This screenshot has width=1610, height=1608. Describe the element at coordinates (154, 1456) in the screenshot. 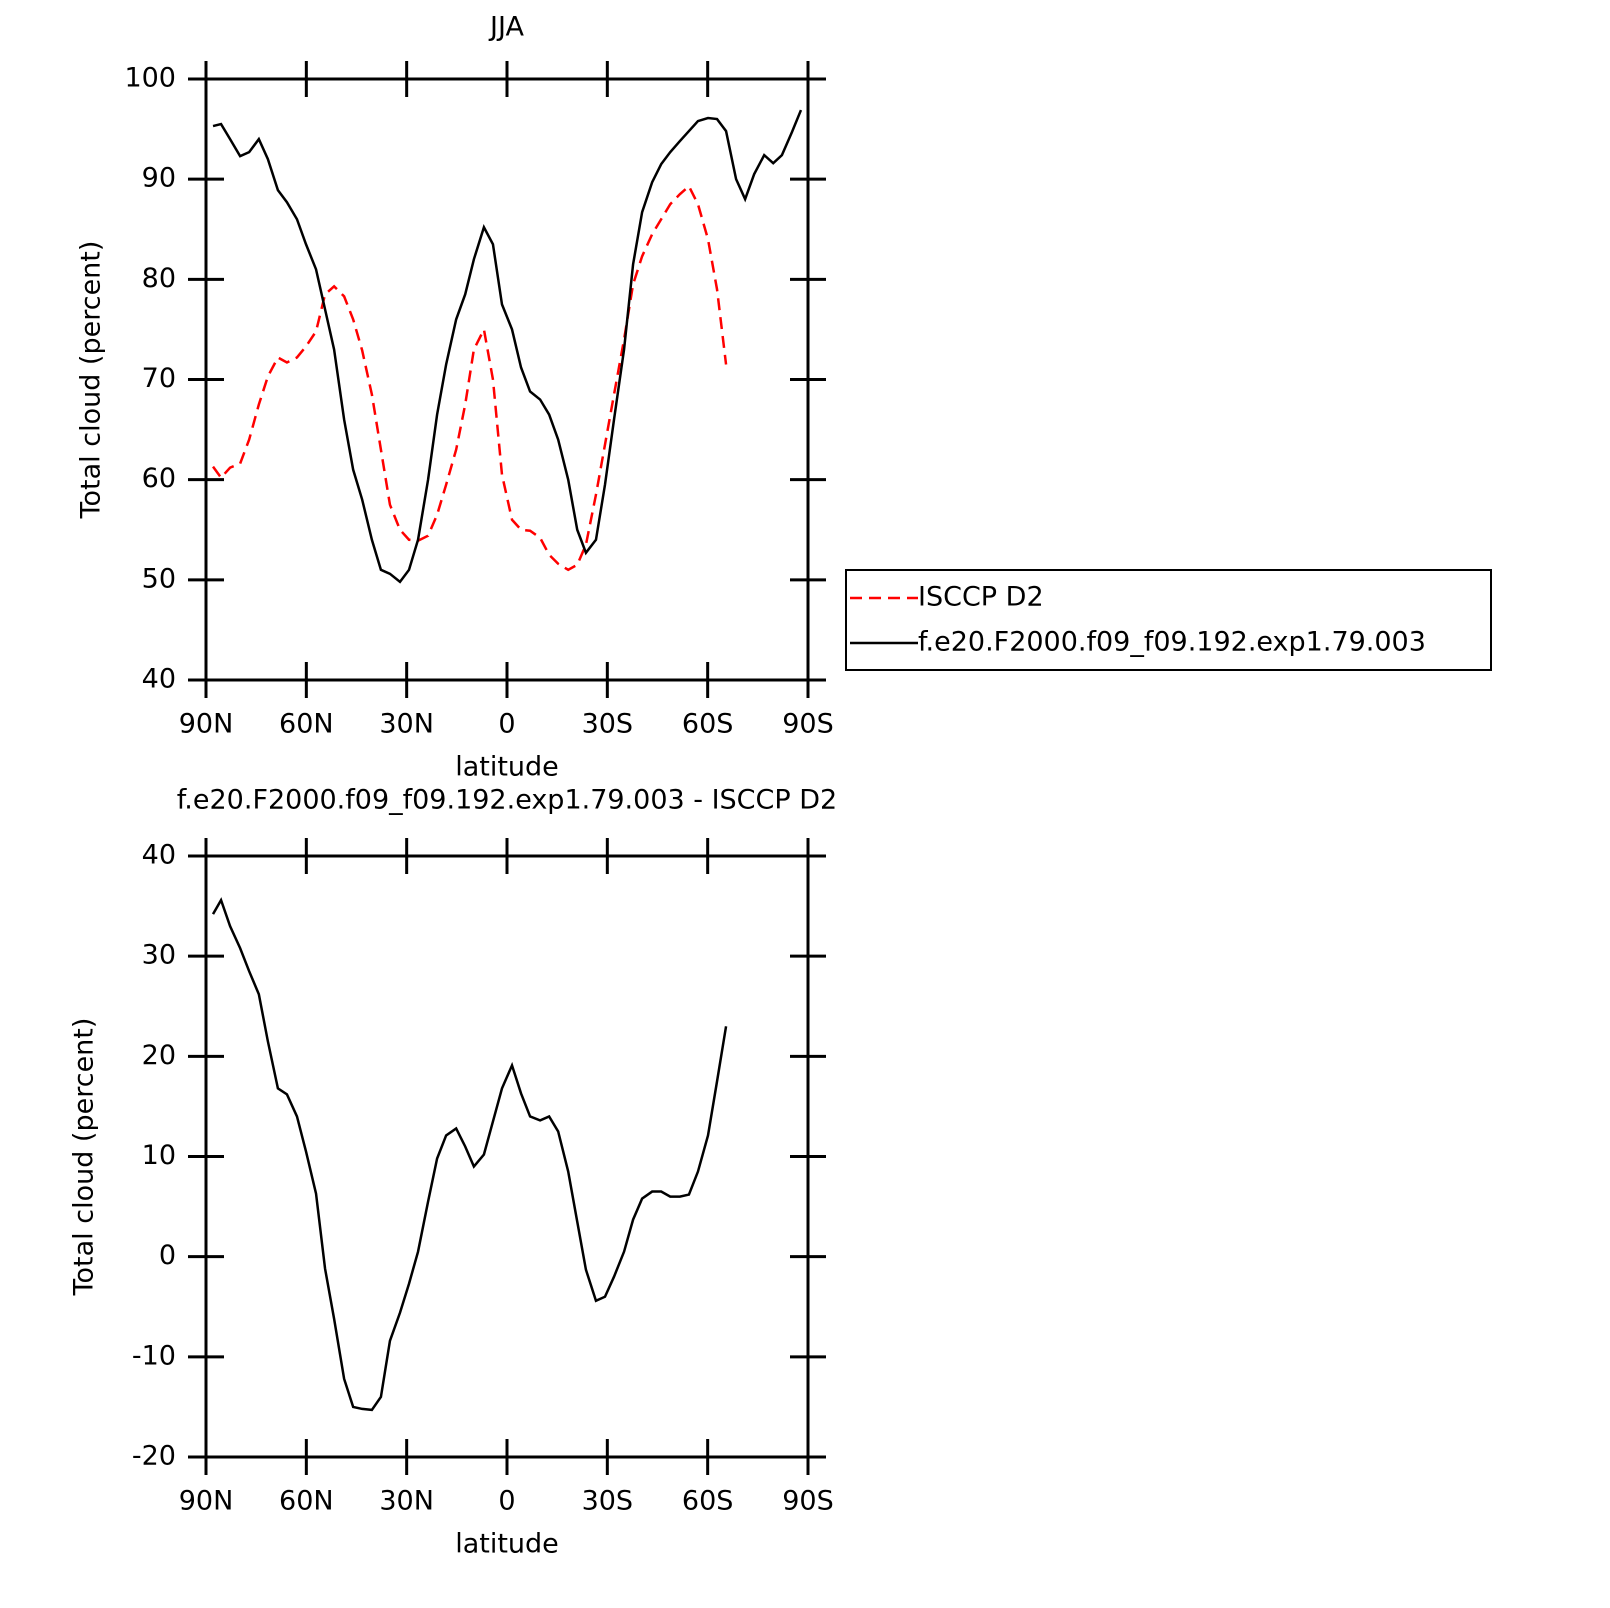

I see `y-tick-label: -20` at that location.